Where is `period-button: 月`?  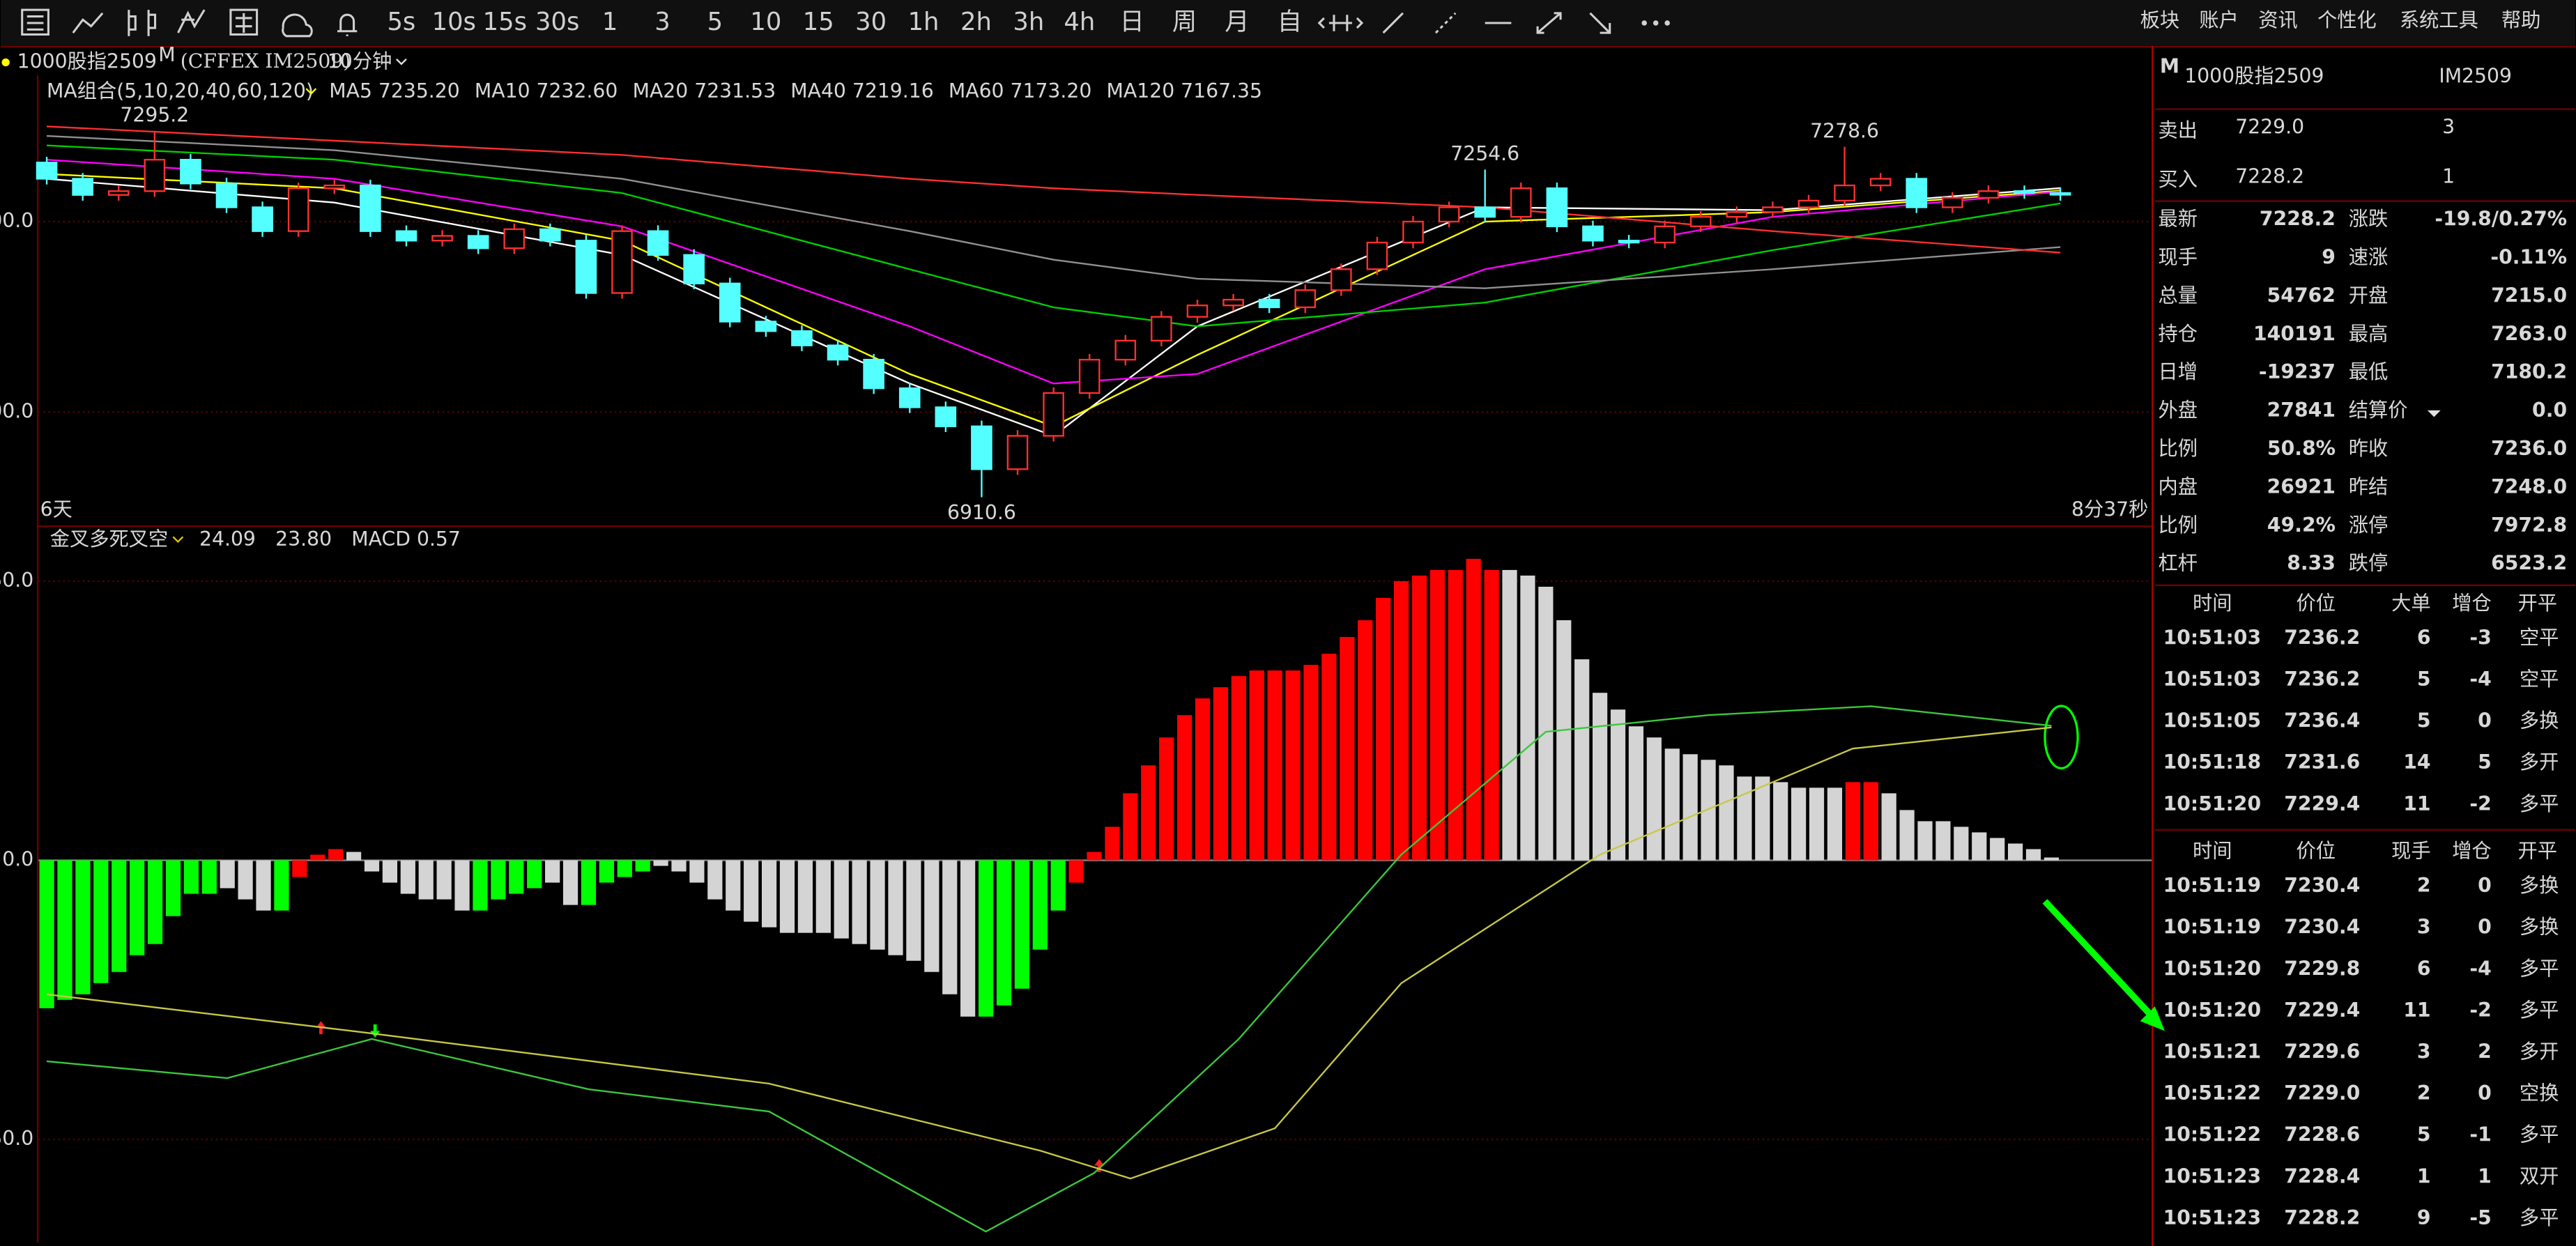
period-button: 月 is located at coordinates (1237, 22).